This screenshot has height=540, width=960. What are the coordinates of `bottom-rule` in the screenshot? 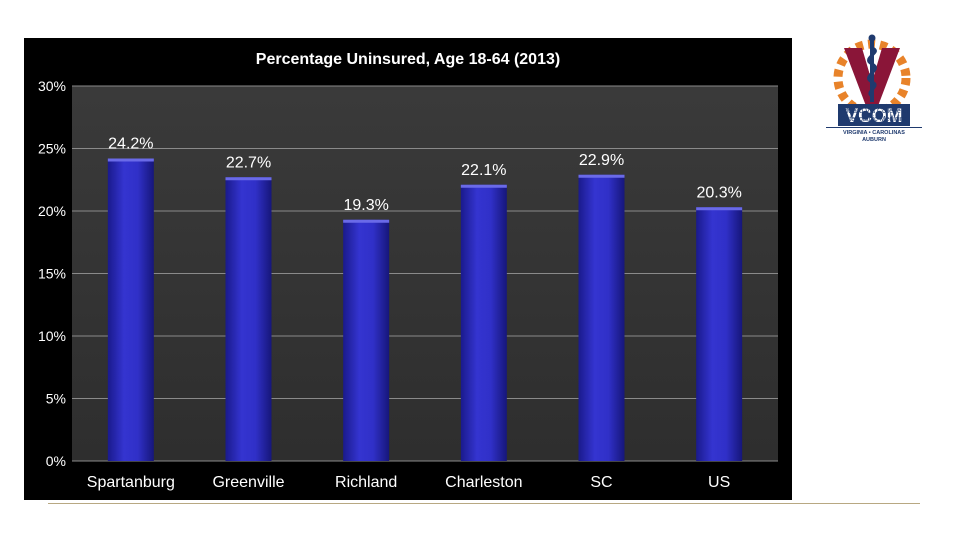 It's located at (484, 503).